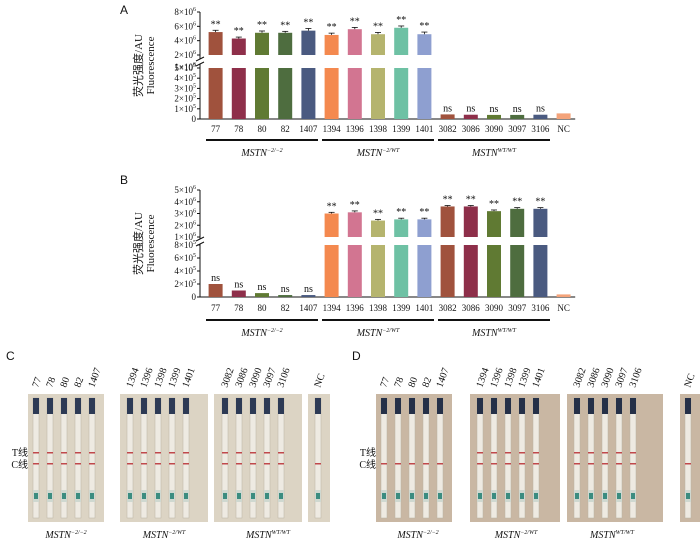  Describe the element at coordinates (185, 26) in the screenshot. I see `y-tick-label: 6×10⁶` at that location.